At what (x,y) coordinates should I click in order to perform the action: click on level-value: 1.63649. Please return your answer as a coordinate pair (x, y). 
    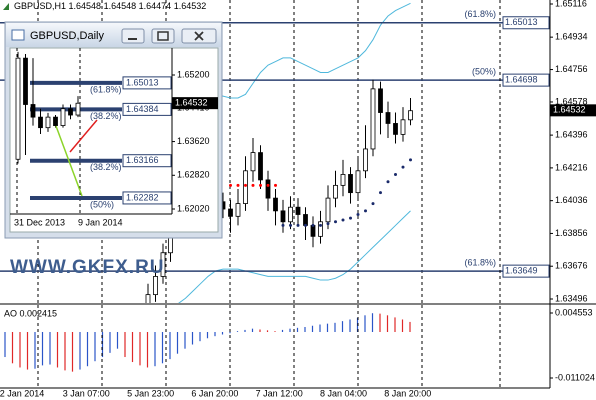
    Looking at the image, I should click on (521, 271).